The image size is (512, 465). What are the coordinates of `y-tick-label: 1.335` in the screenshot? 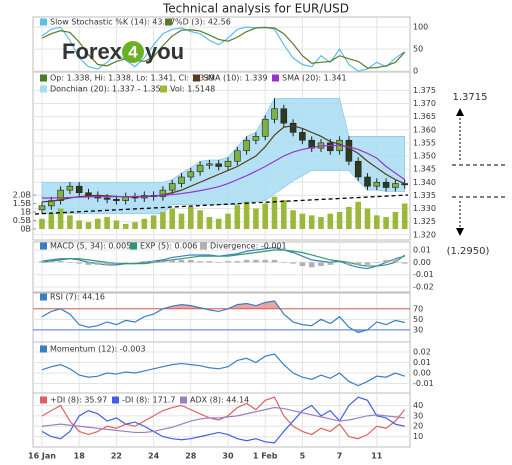 It's located at (424, 195).